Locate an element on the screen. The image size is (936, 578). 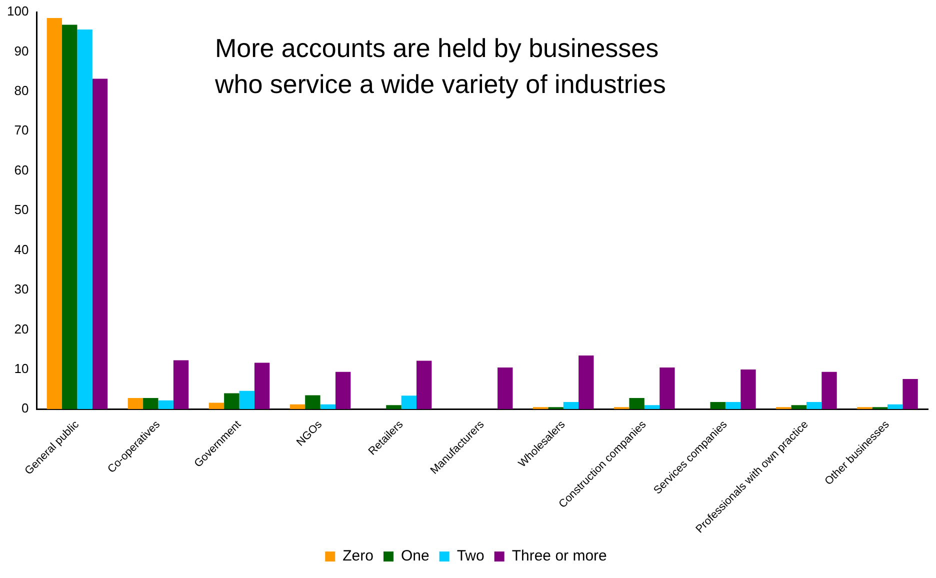
y-tick-label: 30 is located at coordinates (21, 289).